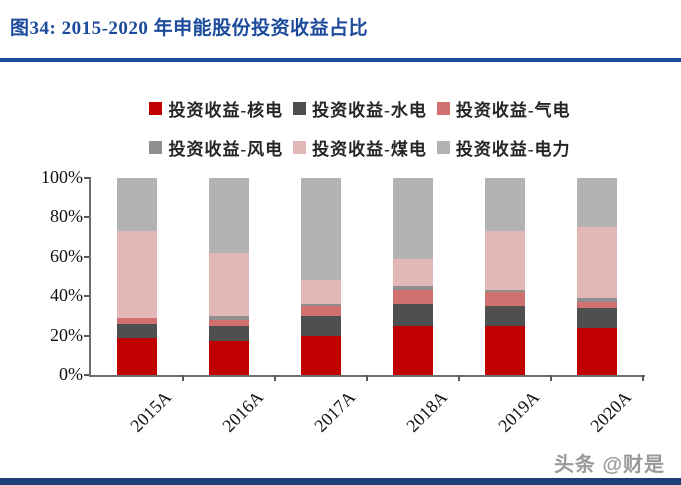  What do you see at coordinates (369, 110) in the screenshot?
I see `legend-label: 投资收益-水电` at bounding box center [369, 110].